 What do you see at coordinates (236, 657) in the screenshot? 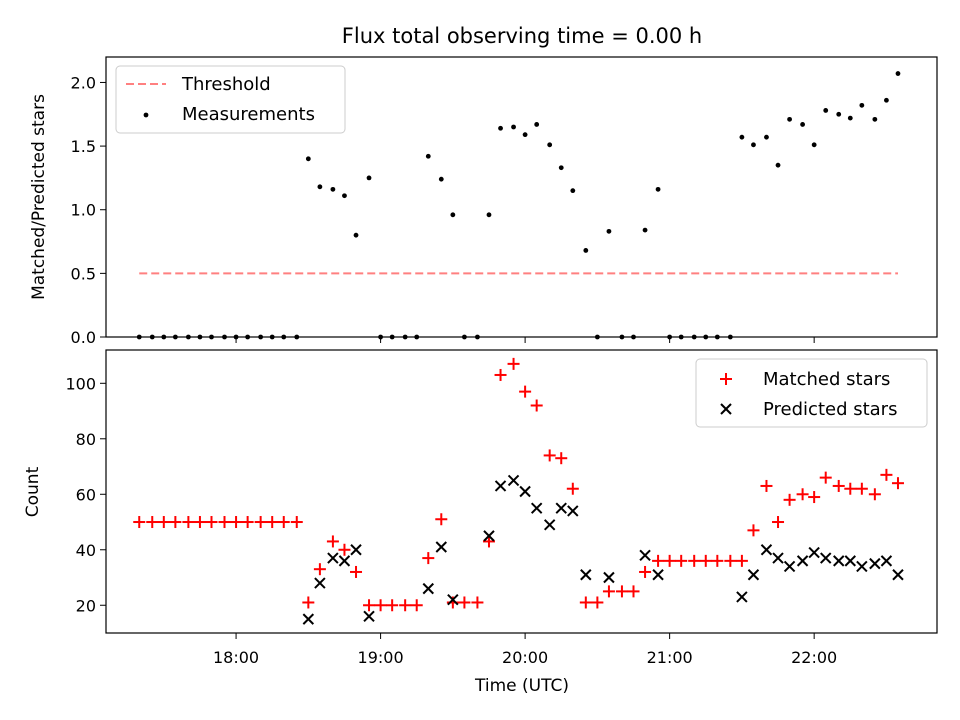
I see `x-tick-label: 18:00` at bounding box center [236, 657].